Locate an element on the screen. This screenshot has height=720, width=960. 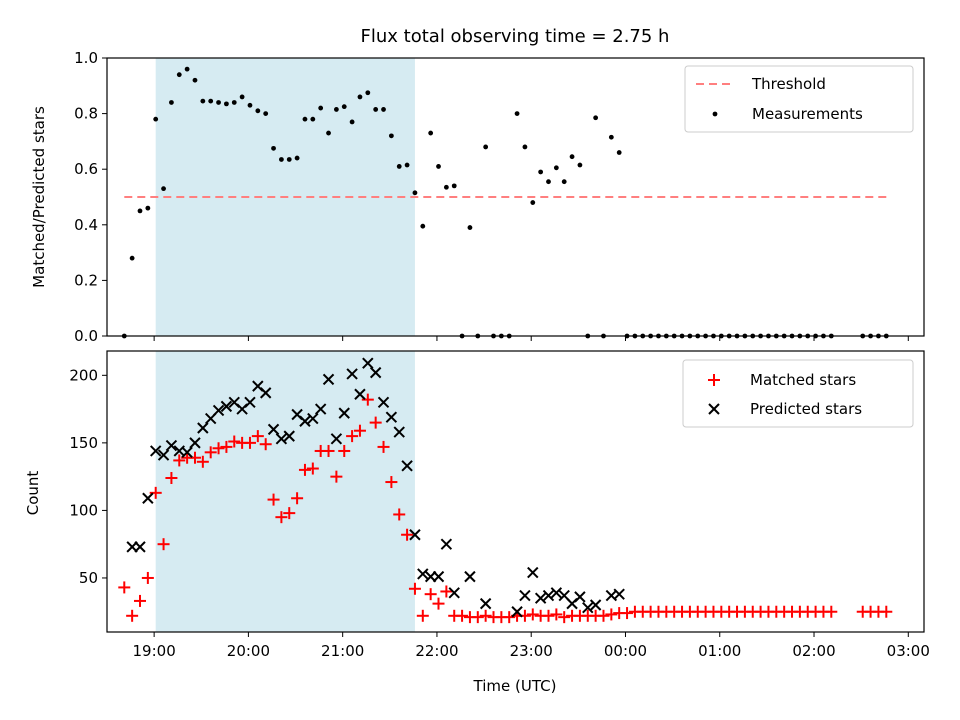
bottom-y-axis-label: Count is located at coordinates (33, 493).